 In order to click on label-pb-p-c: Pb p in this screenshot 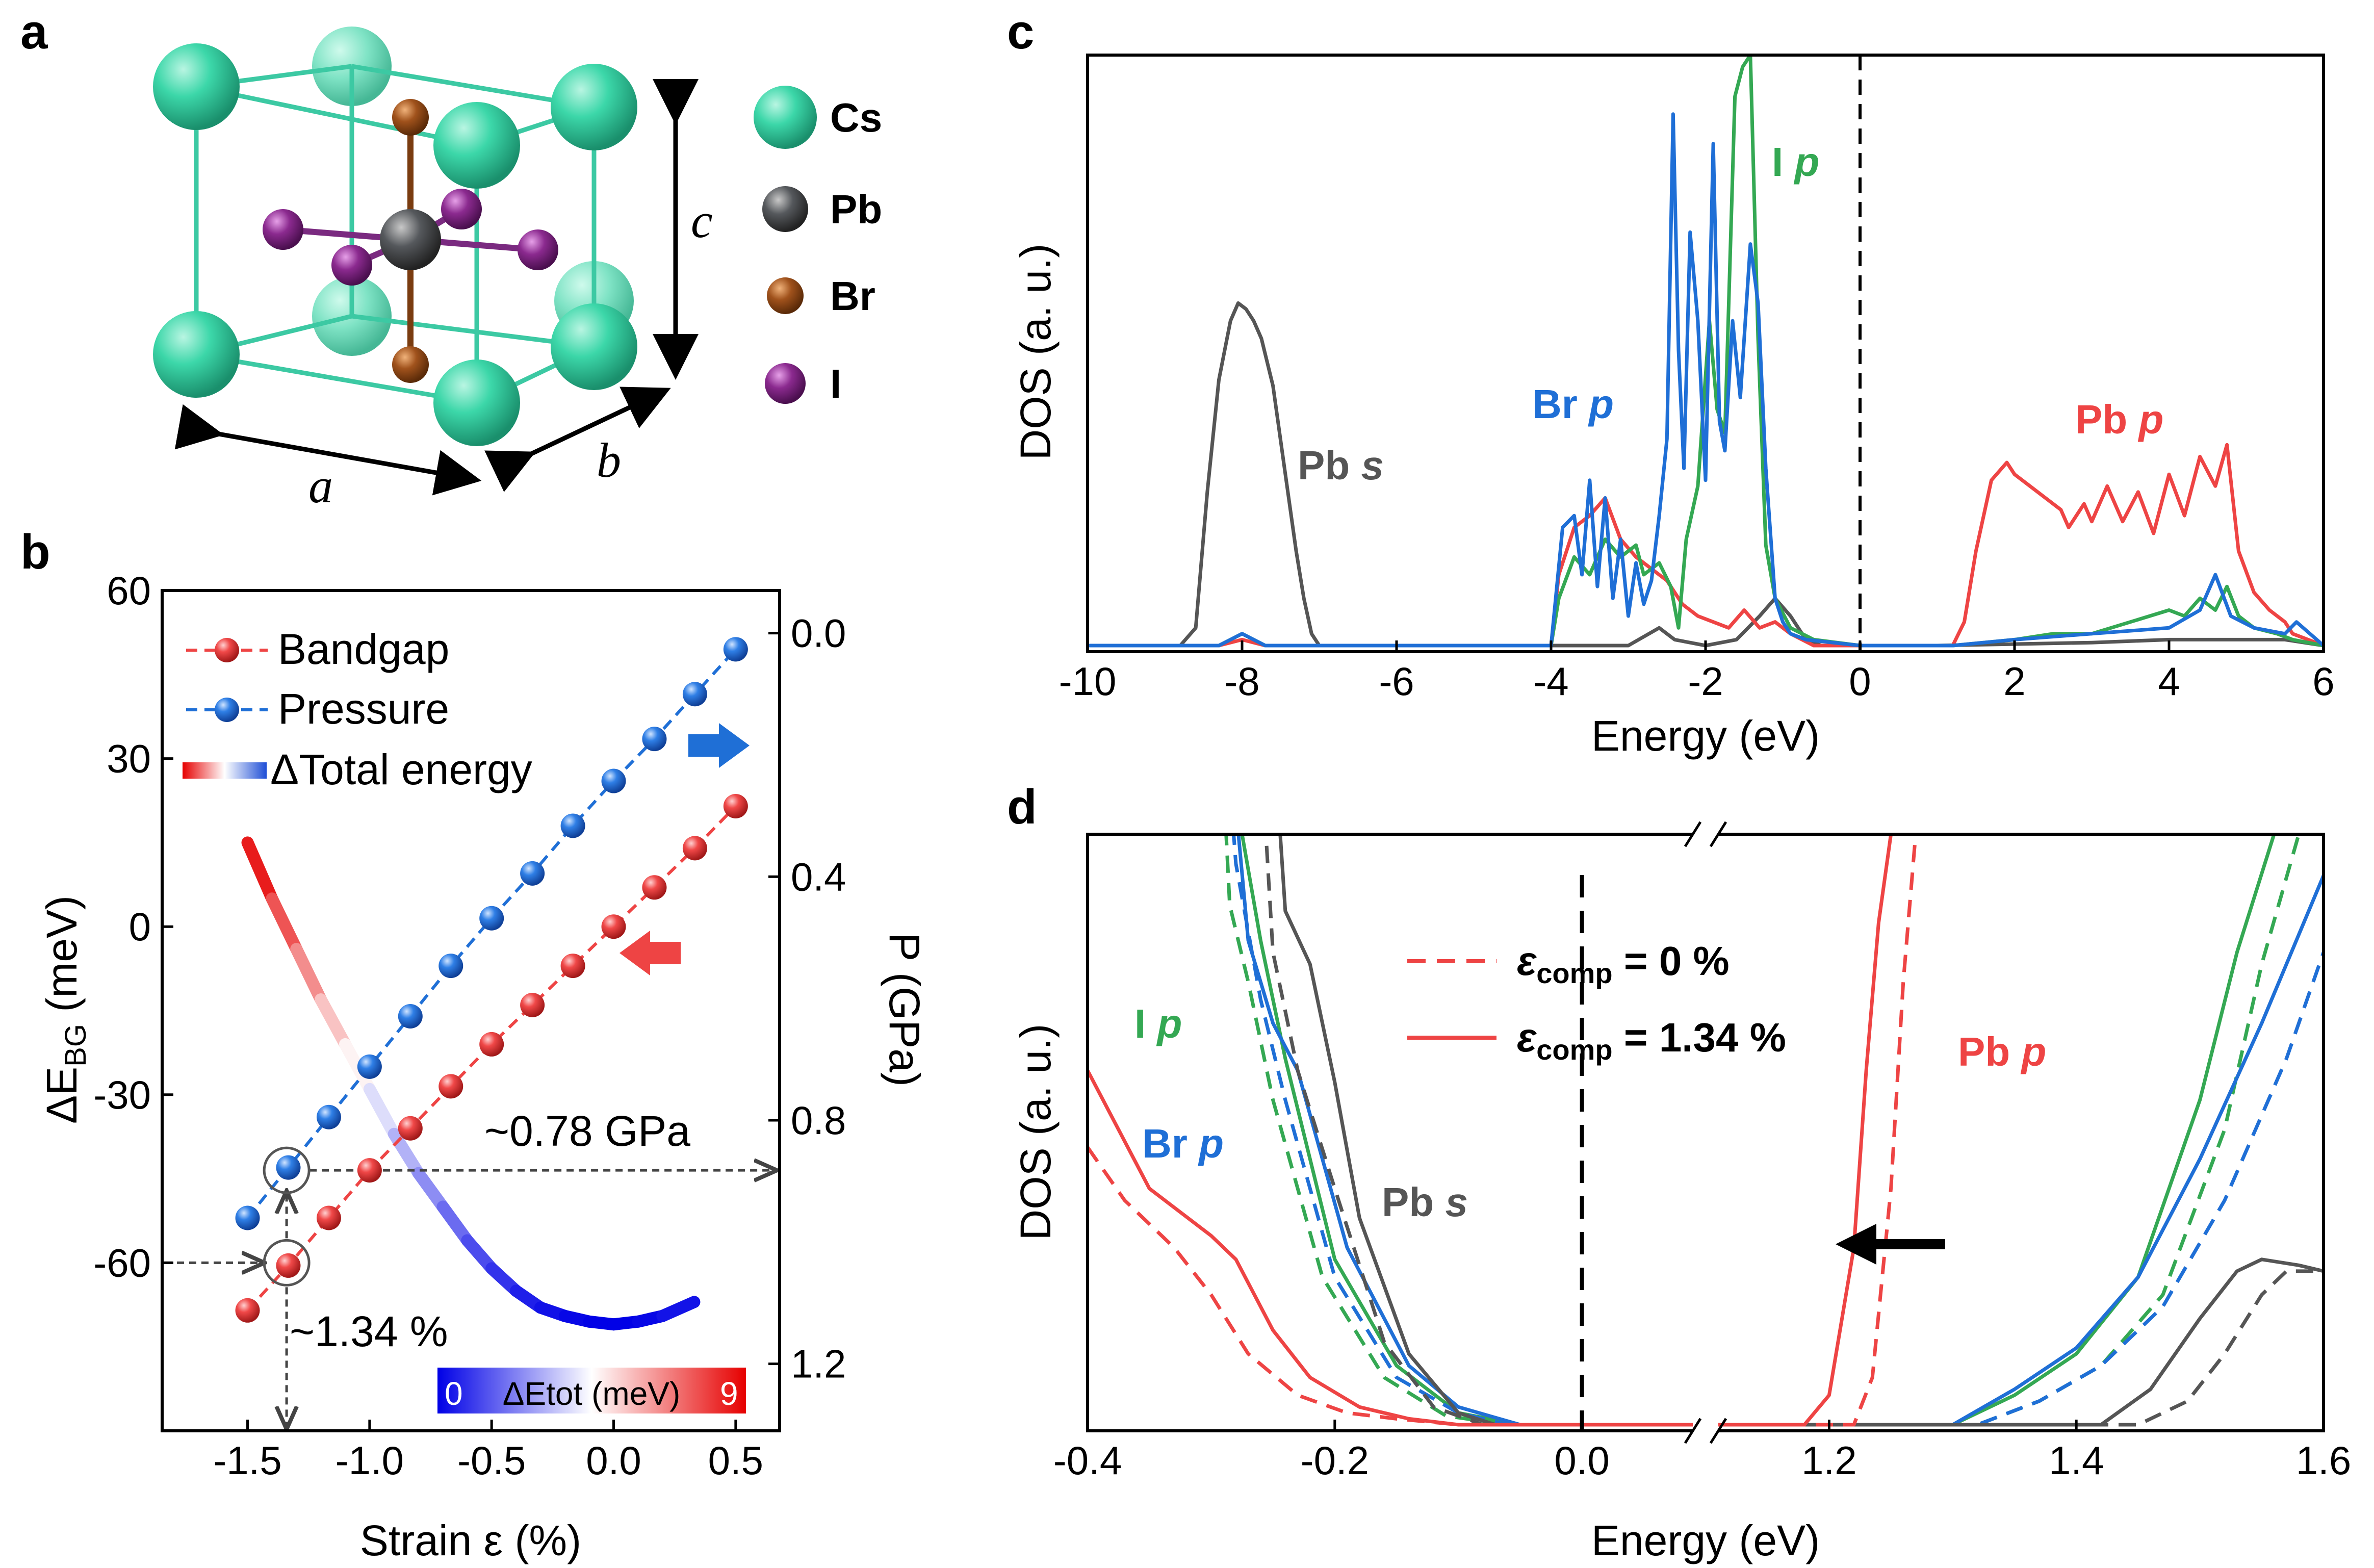, I will do `click(2119, 419)`.